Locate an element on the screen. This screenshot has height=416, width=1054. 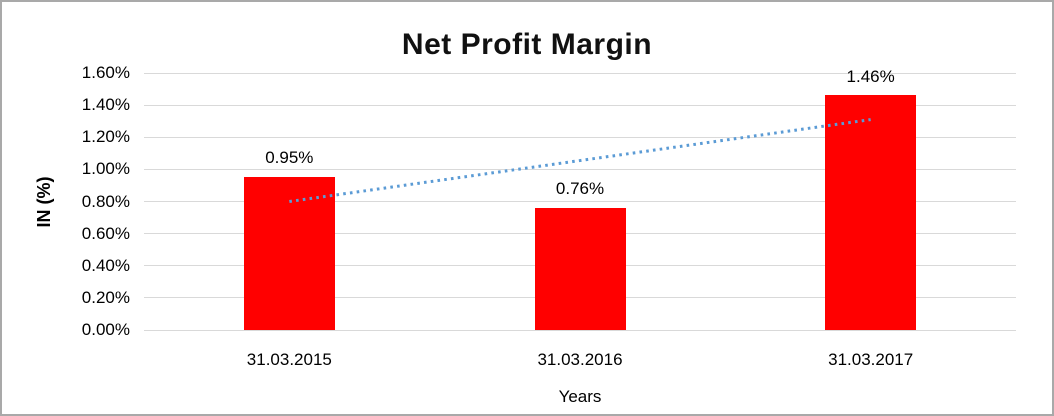
y-tick-label: 1.20% is located at coordinates (105, 137).